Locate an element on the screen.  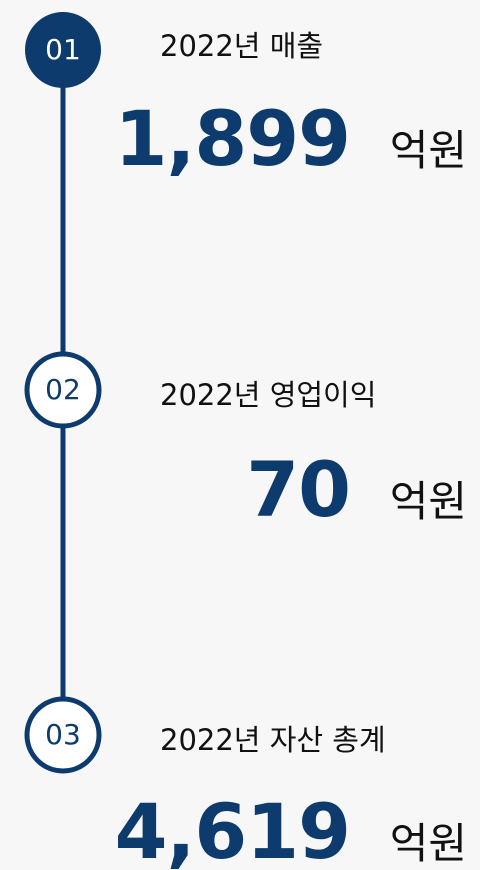
step-number: 01 is located at coordinates (63, 49).